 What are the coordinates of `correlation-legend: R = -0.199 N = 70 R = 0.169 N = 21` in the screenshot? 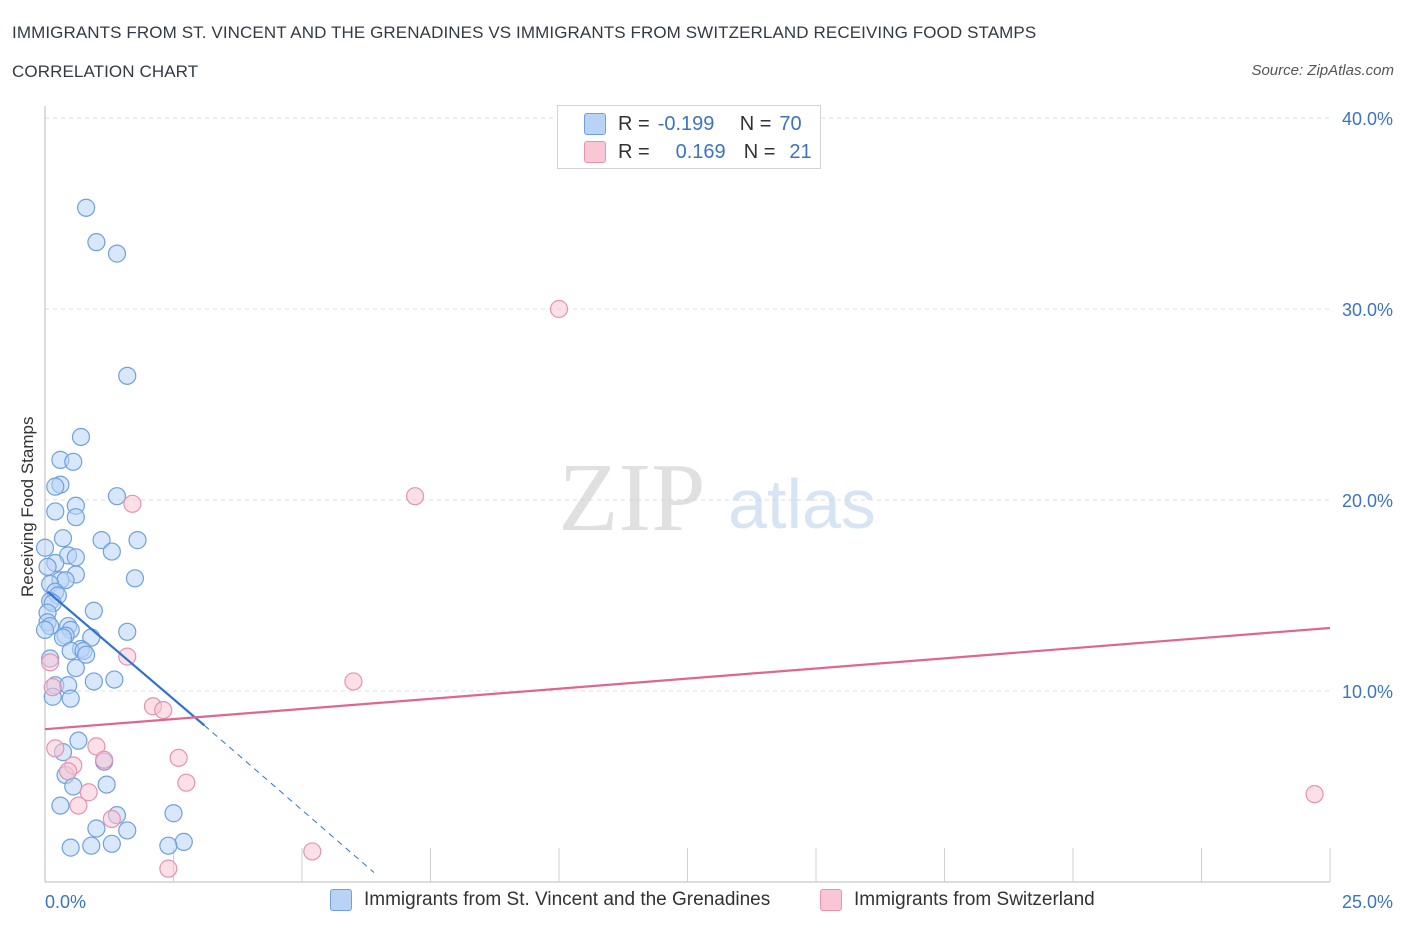 It's located at (689, 137).